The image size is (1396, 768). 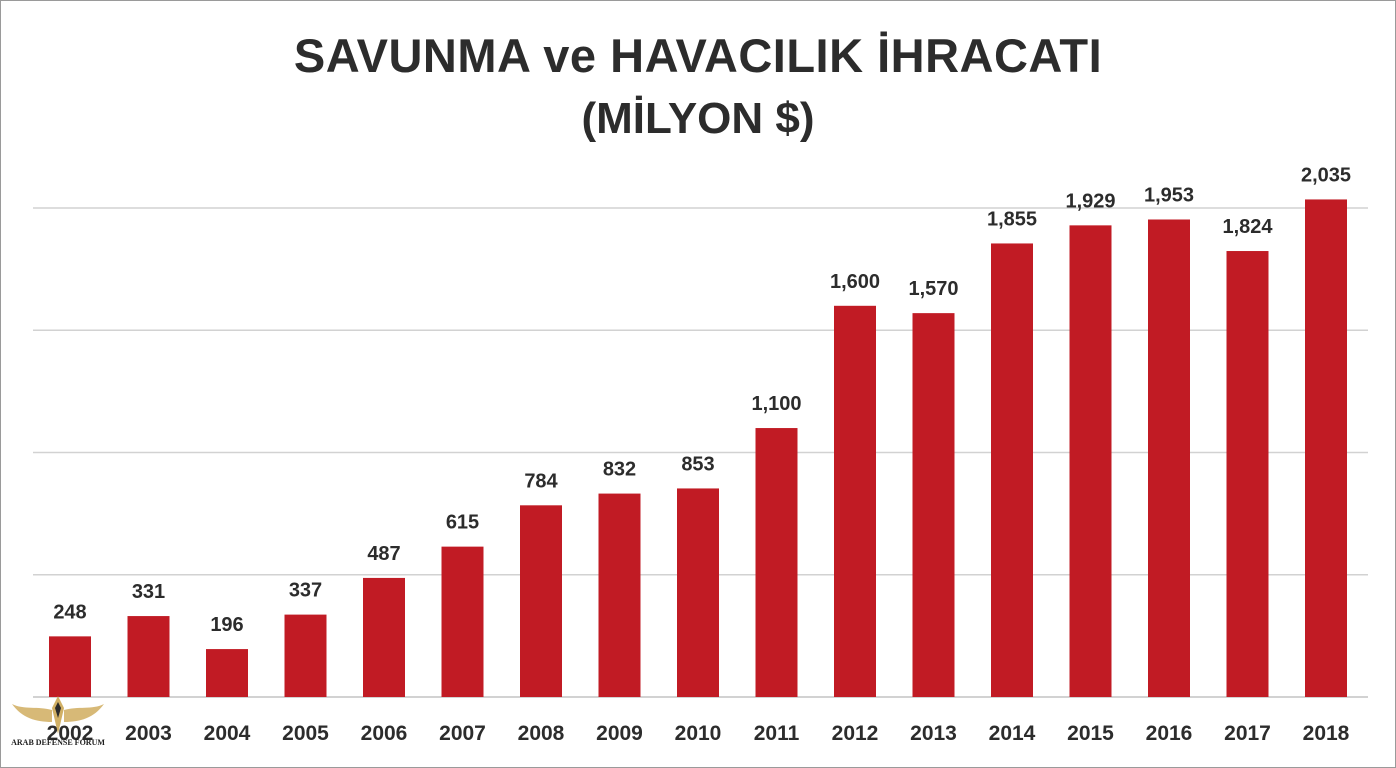 I want to click on value-label-2002: 248, so click(x=69, y=612).